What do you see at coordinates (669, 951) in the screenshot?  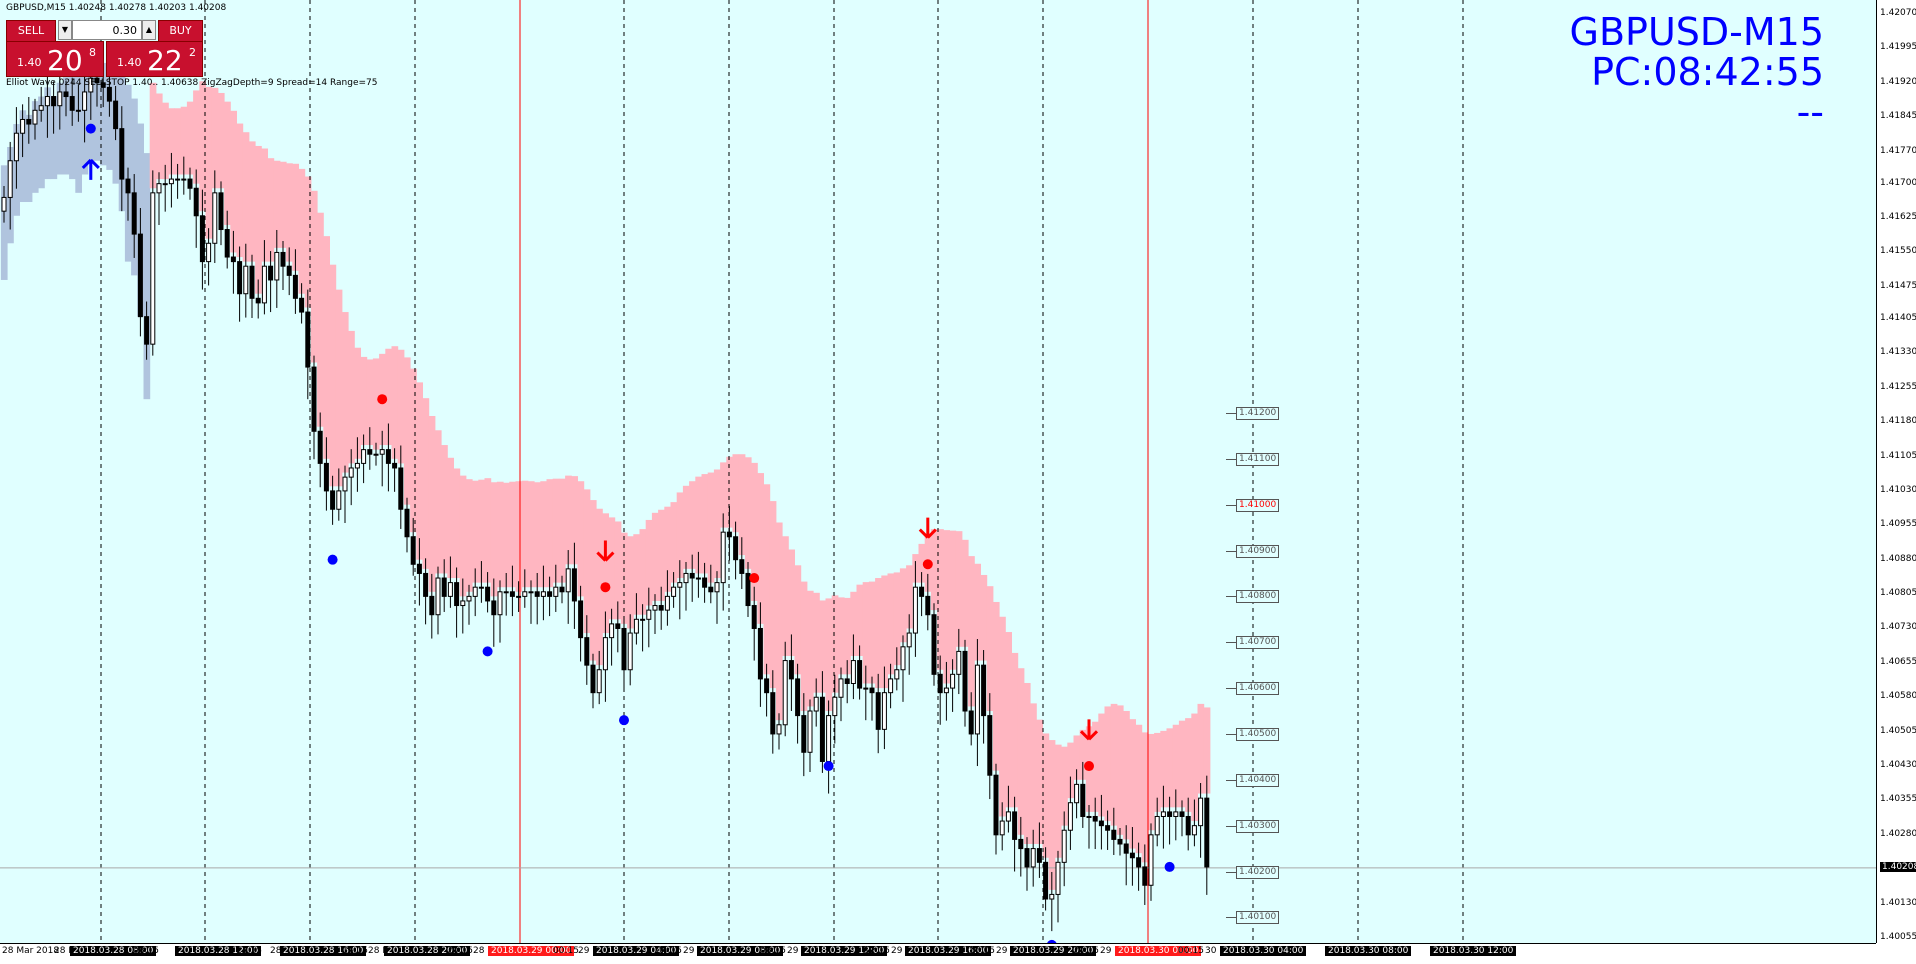 I see `time-tick-label: 04:15` at bounding box center [669, 951].